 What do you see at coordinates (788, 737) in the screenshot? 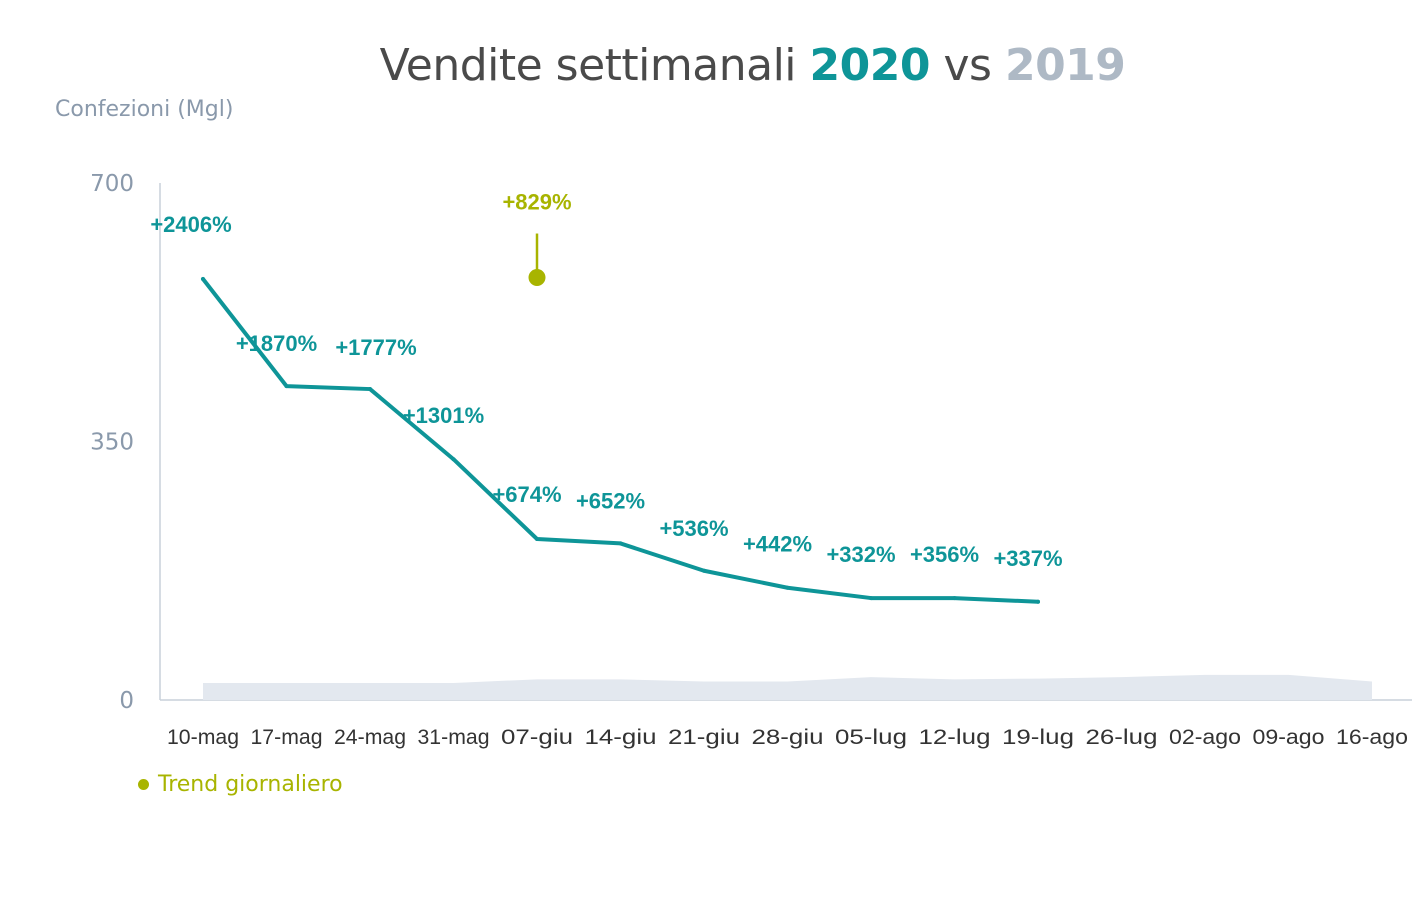
I see `x-tick-label: 28-giu` at bounding box center [788, 737].